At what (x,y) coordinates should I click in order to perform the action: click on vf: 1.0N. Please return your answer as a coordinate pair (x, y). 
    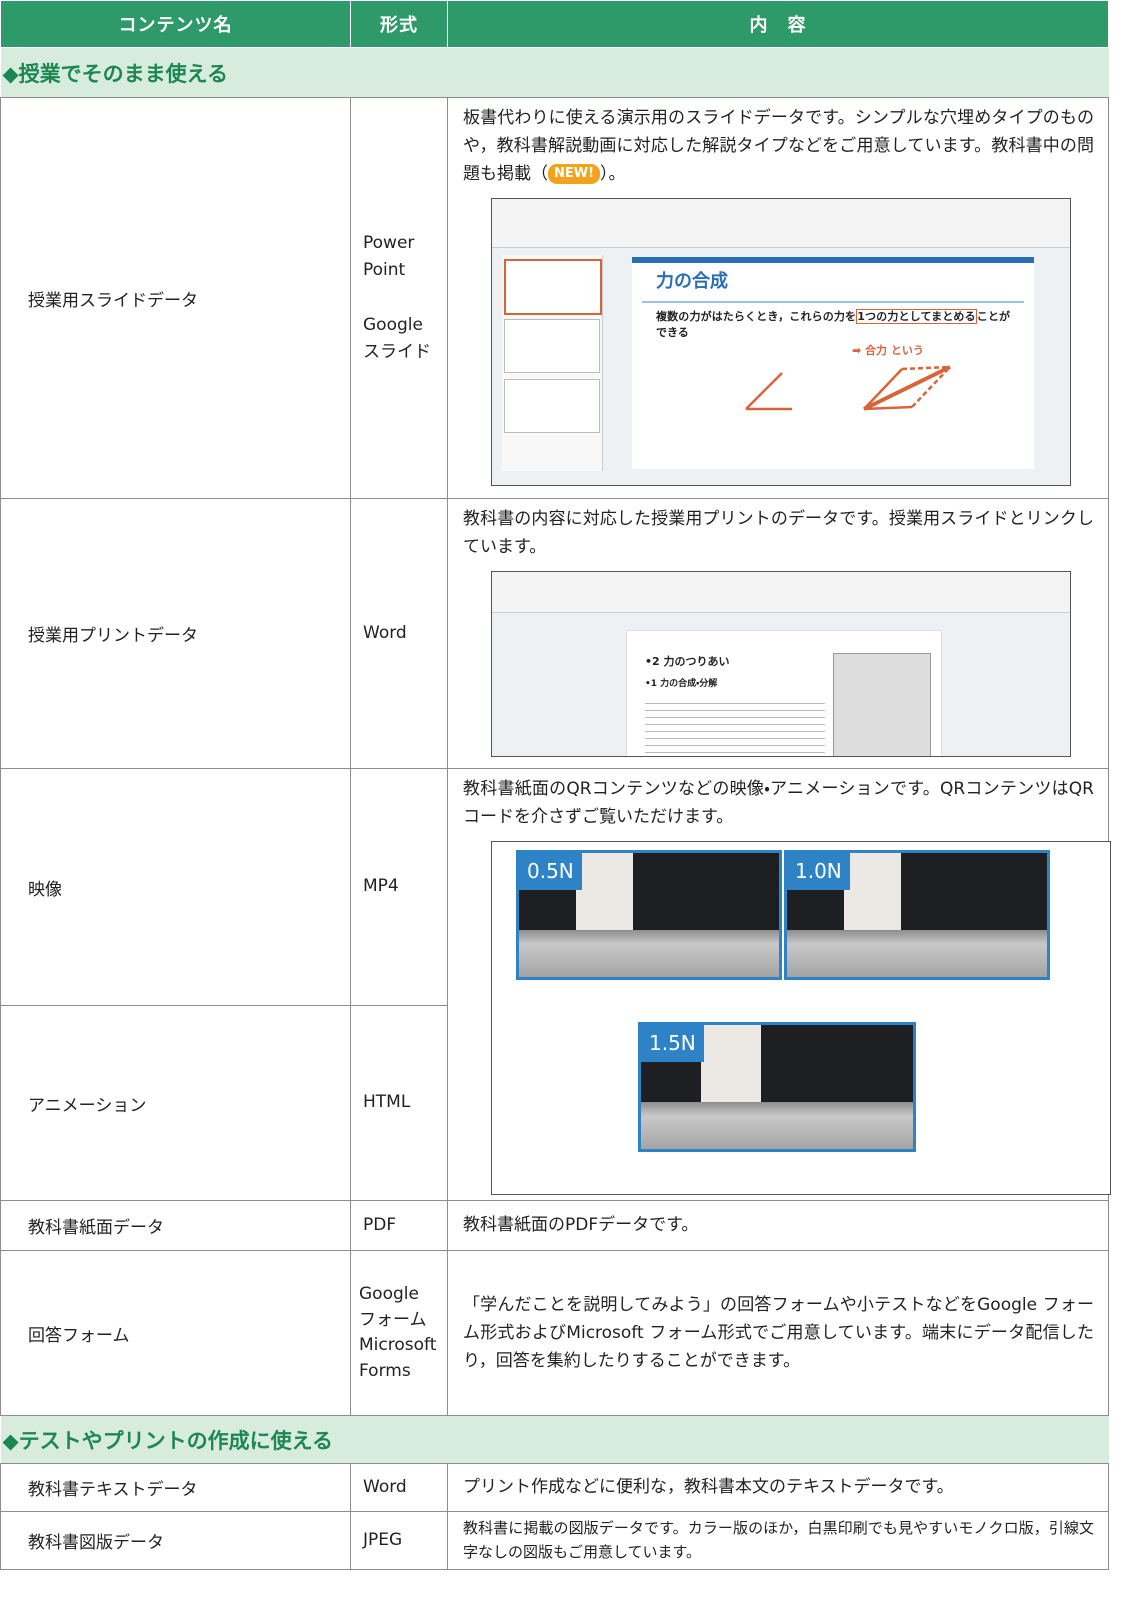
    Looking at the image, I should click on (917, 915).